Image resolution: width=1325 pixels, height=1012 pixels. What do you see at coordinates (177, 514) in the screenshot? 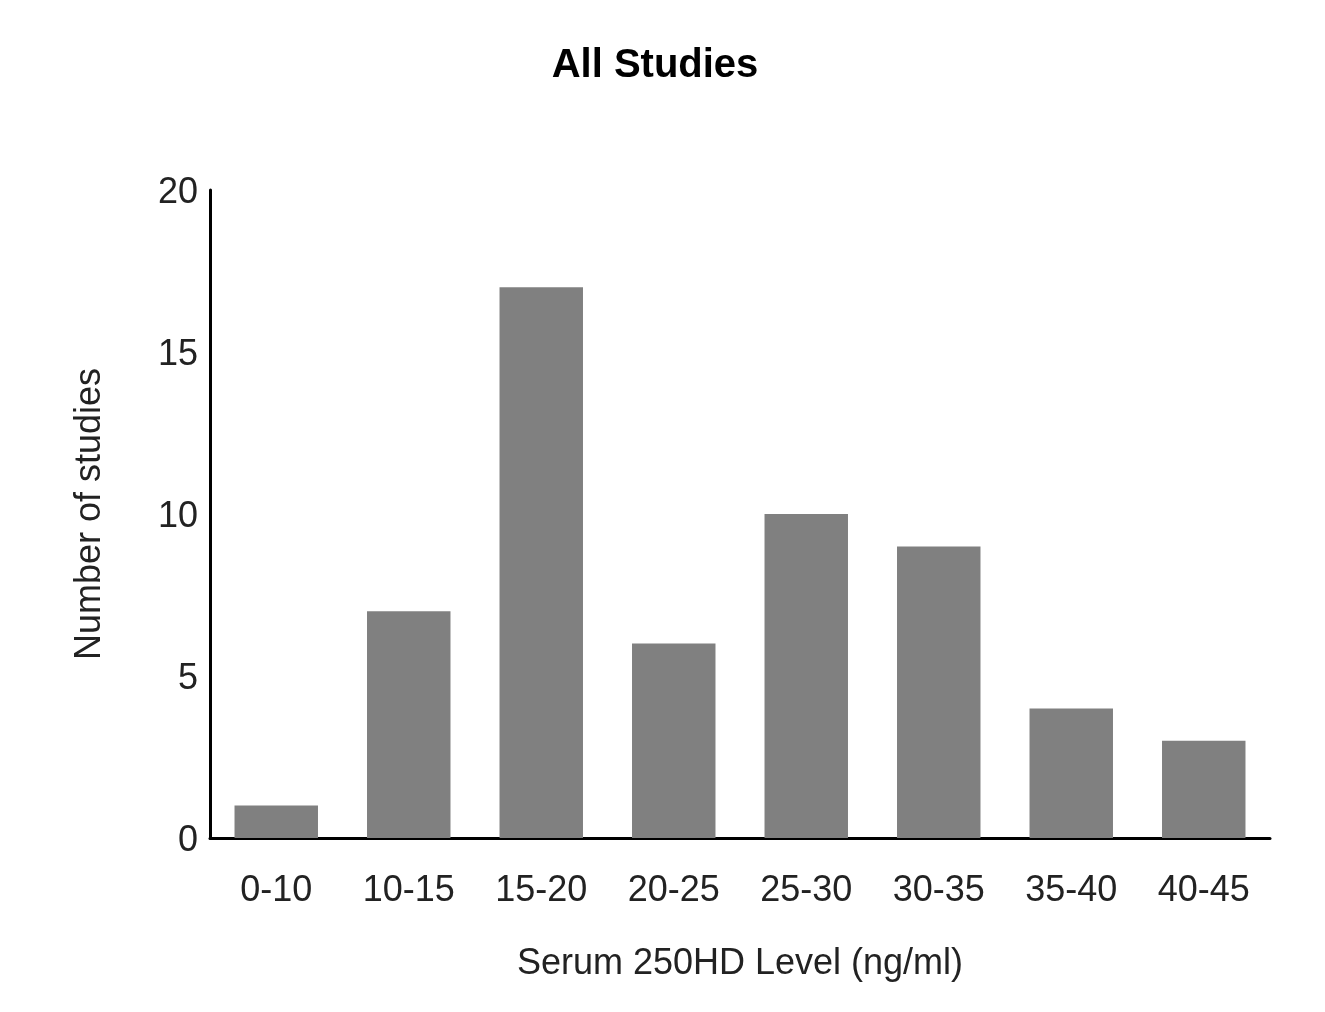
I see `y-tick-label: 10` at bounding box center [177, 514].